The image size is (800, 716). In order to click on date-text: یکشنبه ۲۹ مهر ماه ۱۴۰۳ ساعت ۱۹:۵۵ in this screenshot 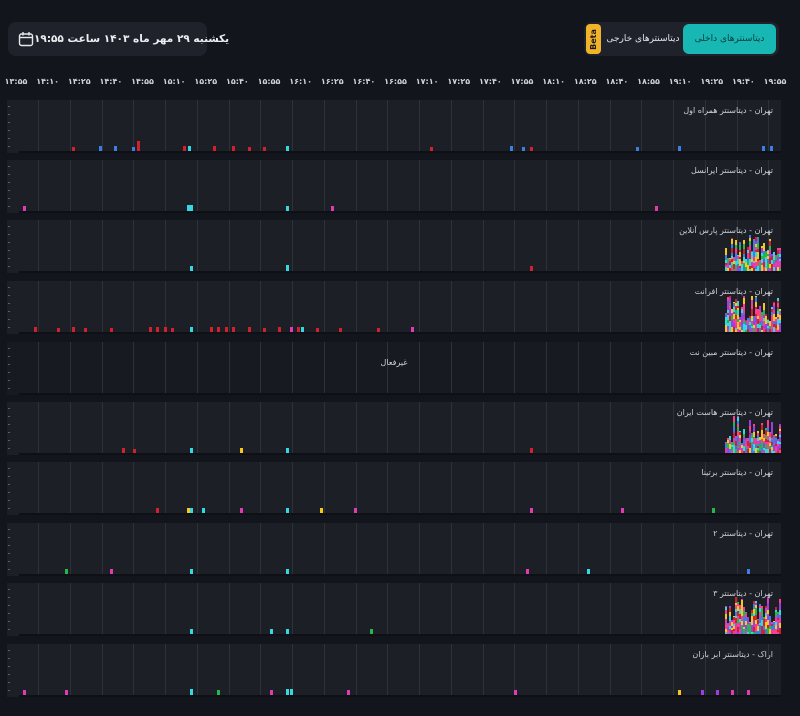, I will do `click(132, 39)`.